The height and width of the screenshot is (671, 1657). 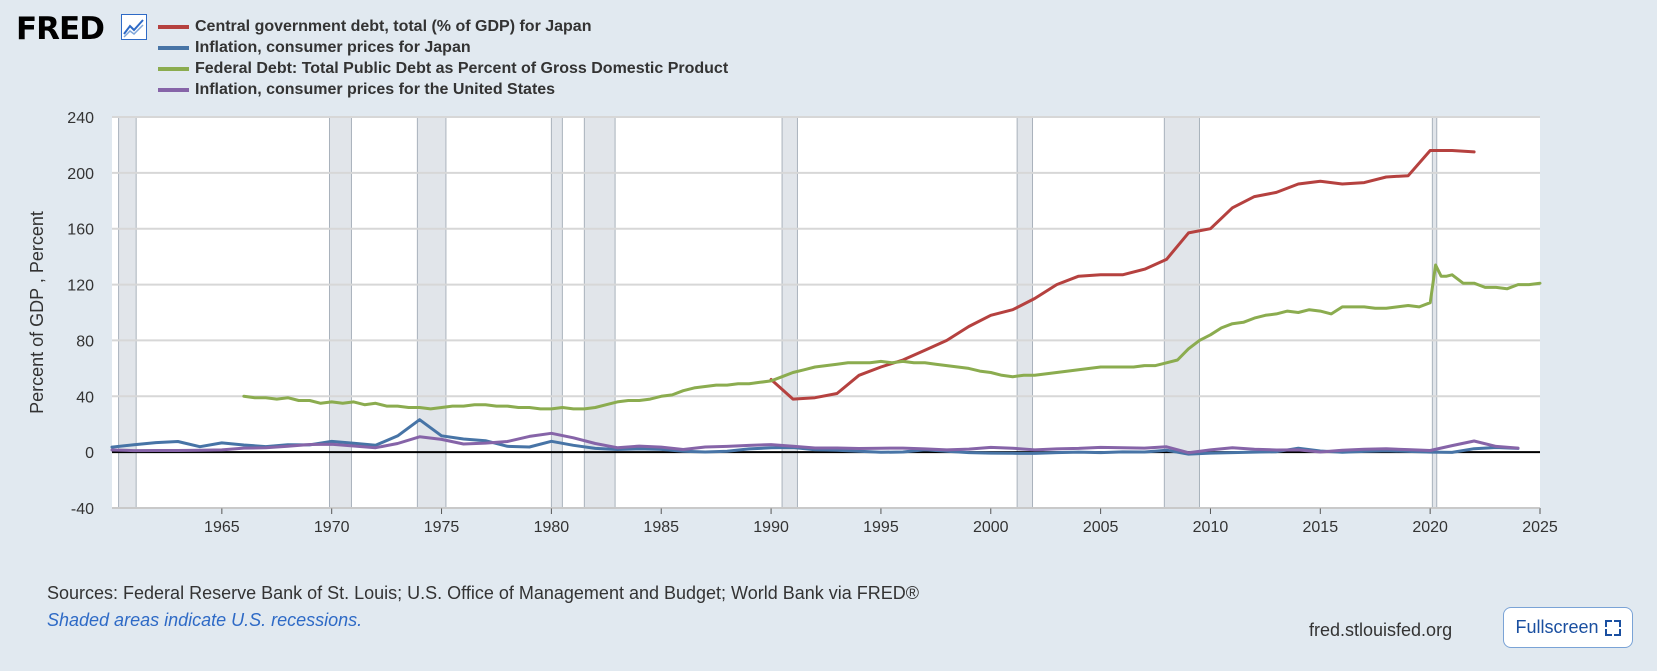 I want to click on x-tick-label: 2000, so click(x=991, y=527).